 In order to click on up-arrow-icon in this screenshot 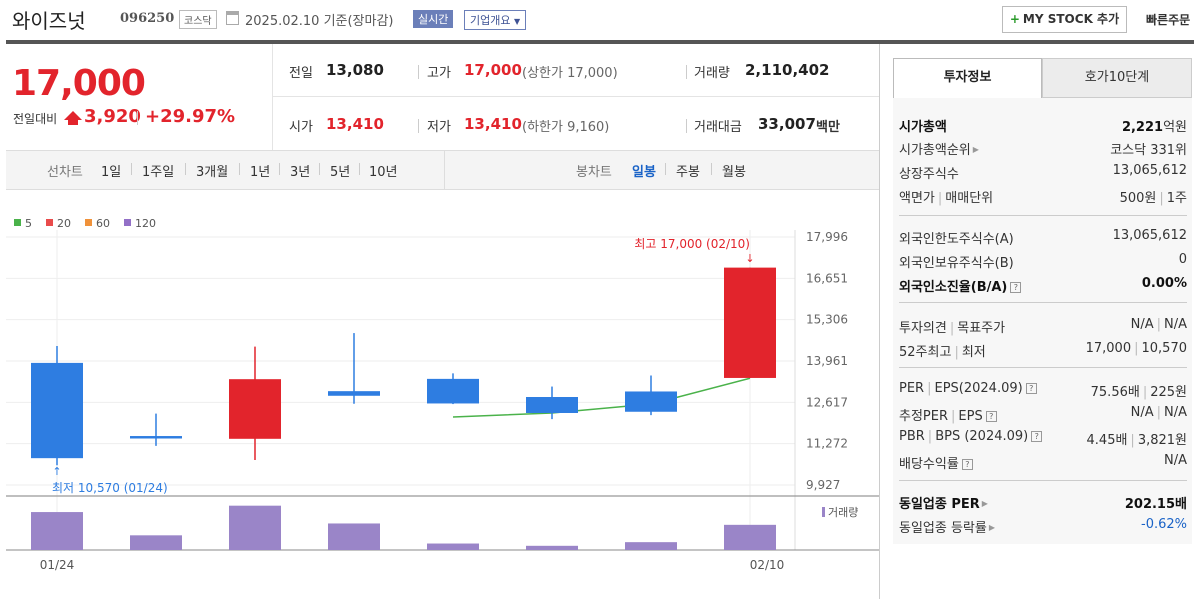, I will do `click(73, 115)`.